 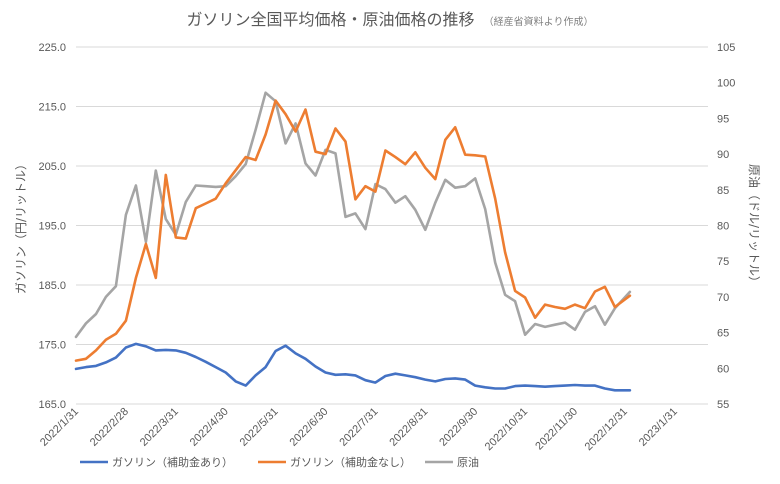 I want to click on right-tick-label: 105, so click(x=726, y=48).